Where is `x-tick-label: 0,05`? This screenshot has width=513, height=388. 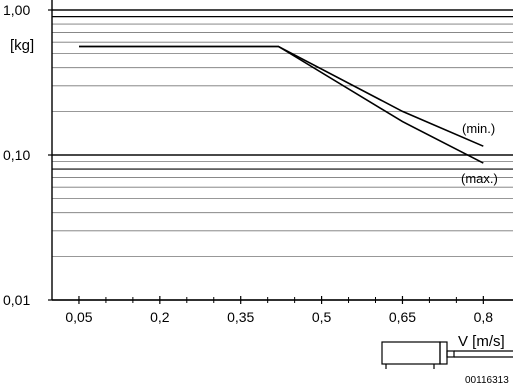 x-tick-label: 0,05 is located at coordinates (78, 317).